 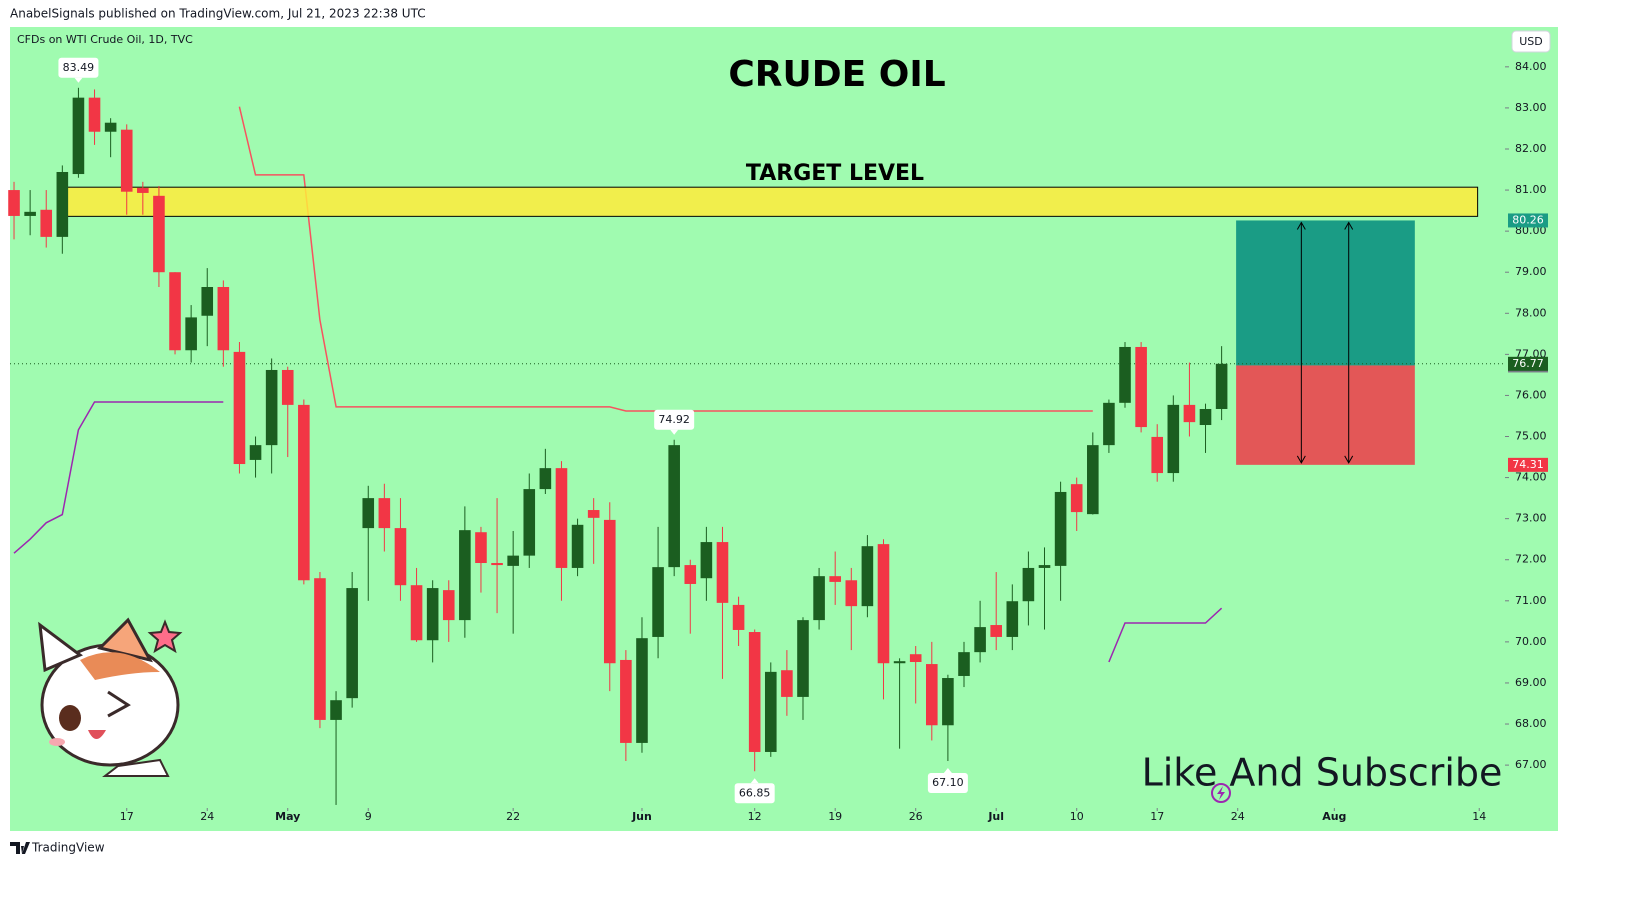 I want to click on x-tick-label: Jul, so click(x=995, y=816).